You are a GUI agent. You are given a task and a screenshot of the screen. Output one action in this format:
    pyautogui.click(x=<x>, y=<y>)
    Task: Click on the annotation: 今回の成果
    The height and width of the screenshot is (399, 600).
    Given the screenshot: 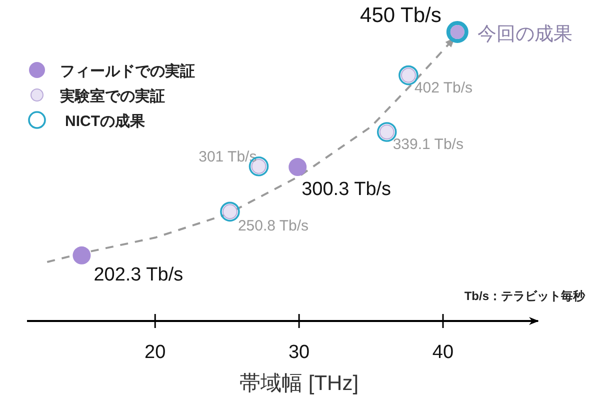 What is the action you would take?
    pyautogui.click(x=524, y=34)
    